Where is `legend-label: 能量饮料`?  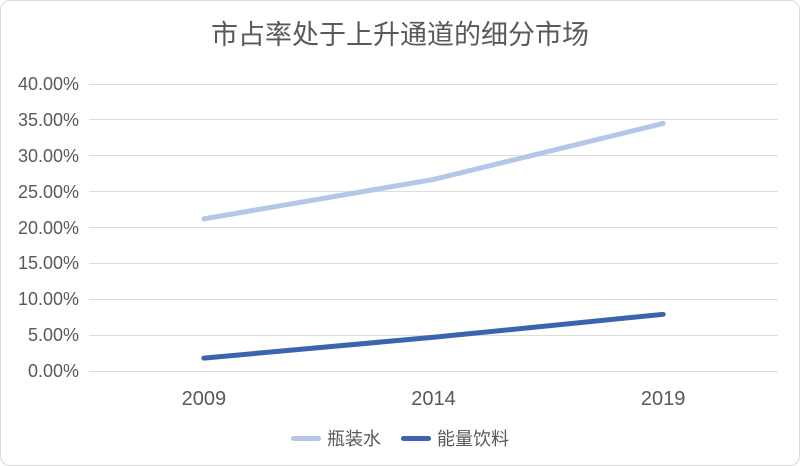 legend-label: 能量饮料 is located at coordinates (473, 439).